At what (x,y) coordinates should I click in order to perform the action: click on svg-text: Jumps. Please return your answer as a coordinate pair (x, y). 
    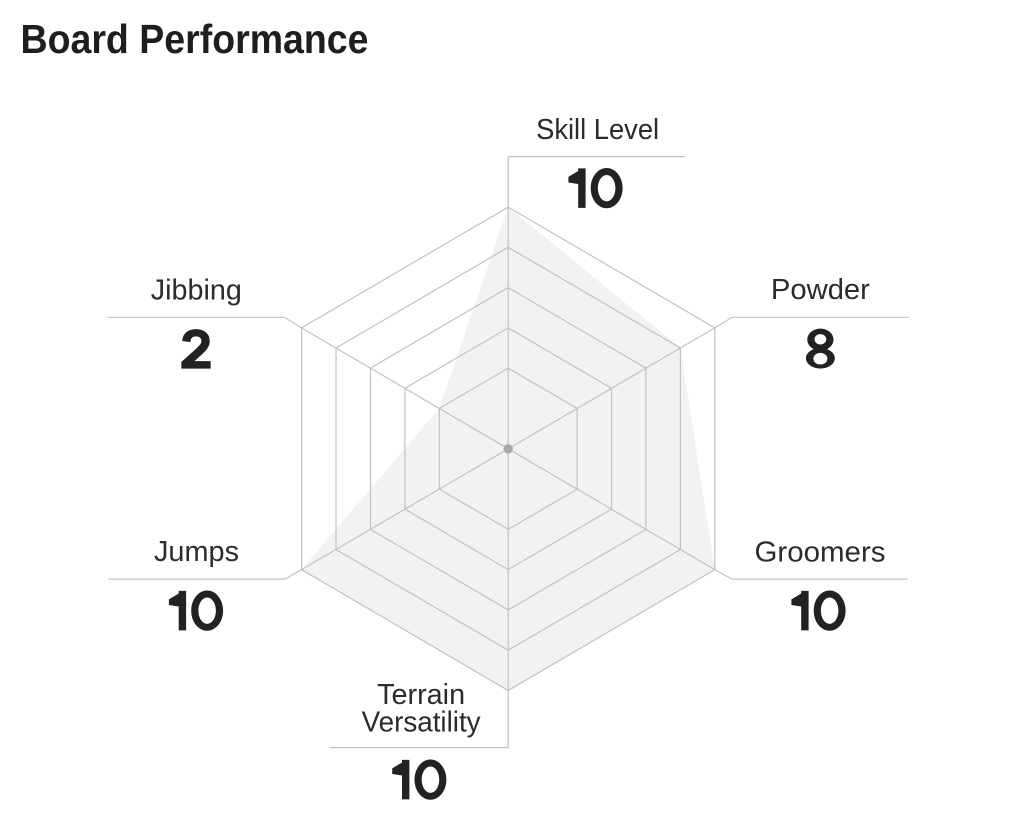
    Looking at the image, I should click on (196, 552).